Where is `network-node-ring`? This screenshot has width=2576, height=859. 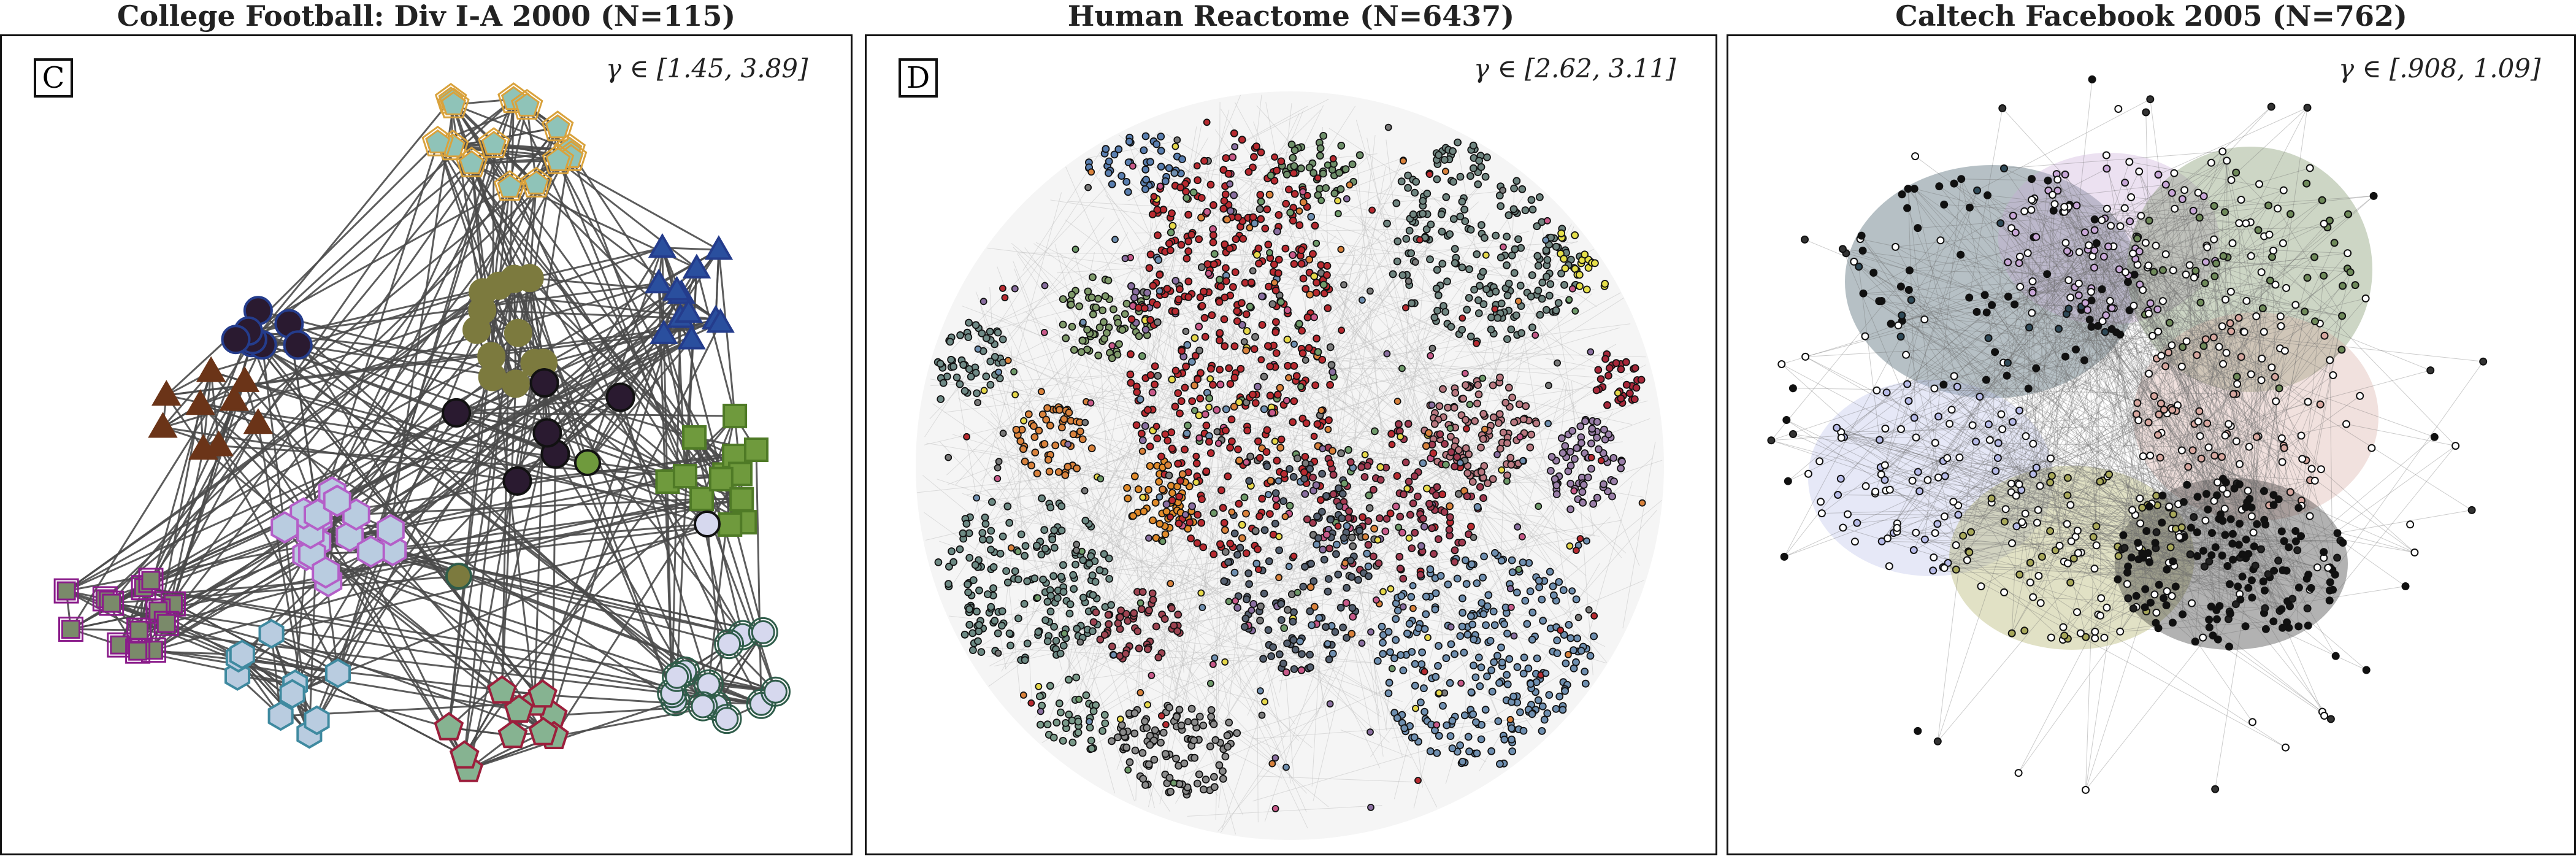
network-node-ring is located at coordinates (471, 161).